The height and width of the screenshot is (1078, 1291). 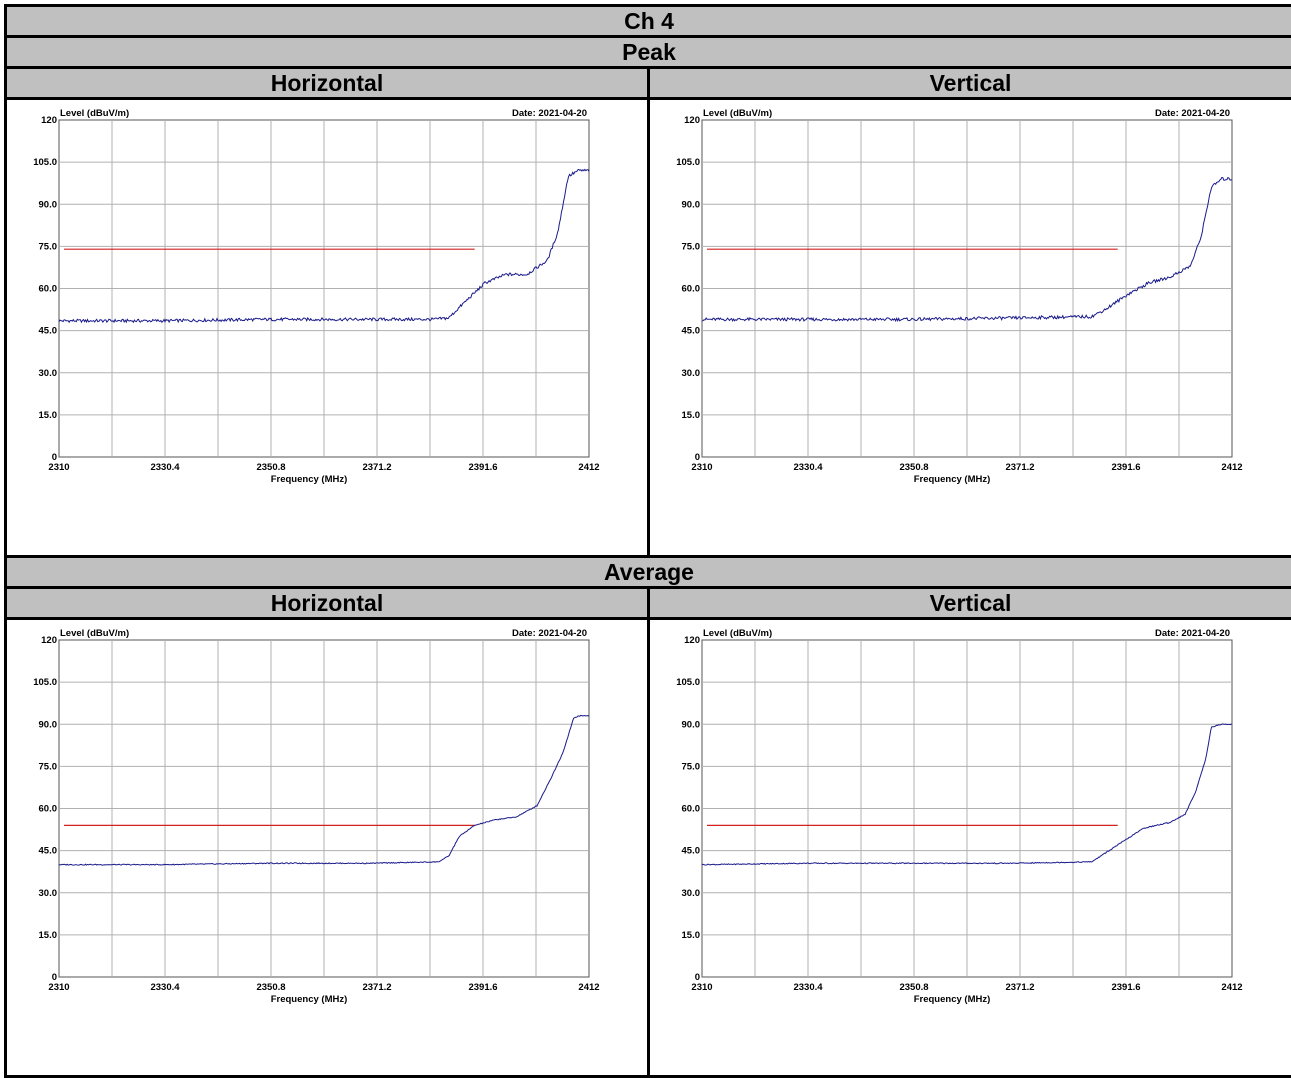 What do you see at coordinates (648, 52) in the screenshot?
I see `section-title-peak: Peak` at bounding box center [648, 52].